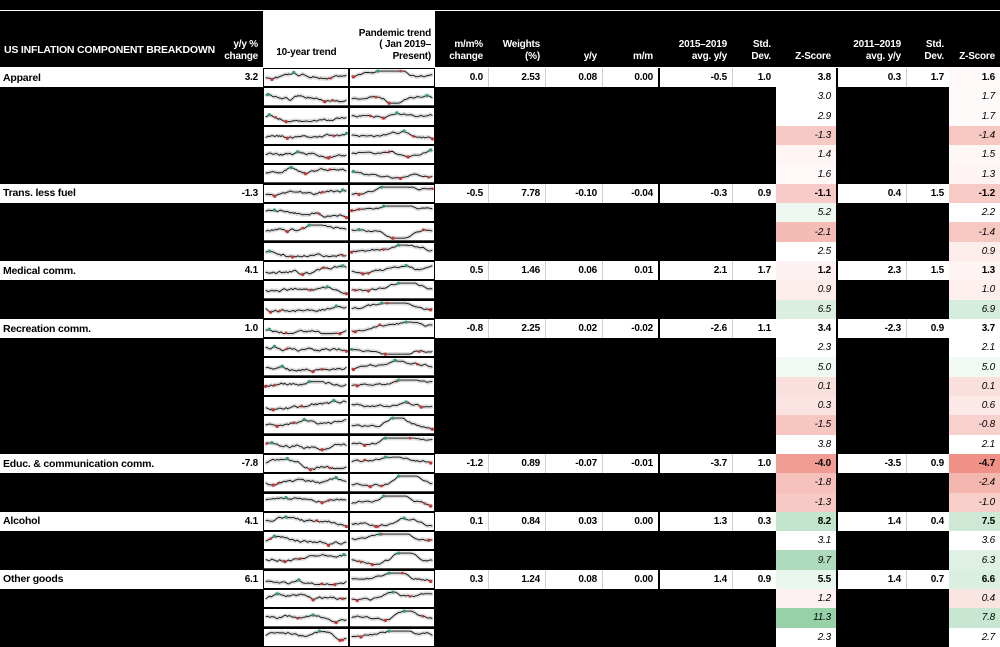  What do you see at coordinates (246, 579) in the screenshot?
I see `yoy-change-cell: 6.1` at bounding box center [246, 579].